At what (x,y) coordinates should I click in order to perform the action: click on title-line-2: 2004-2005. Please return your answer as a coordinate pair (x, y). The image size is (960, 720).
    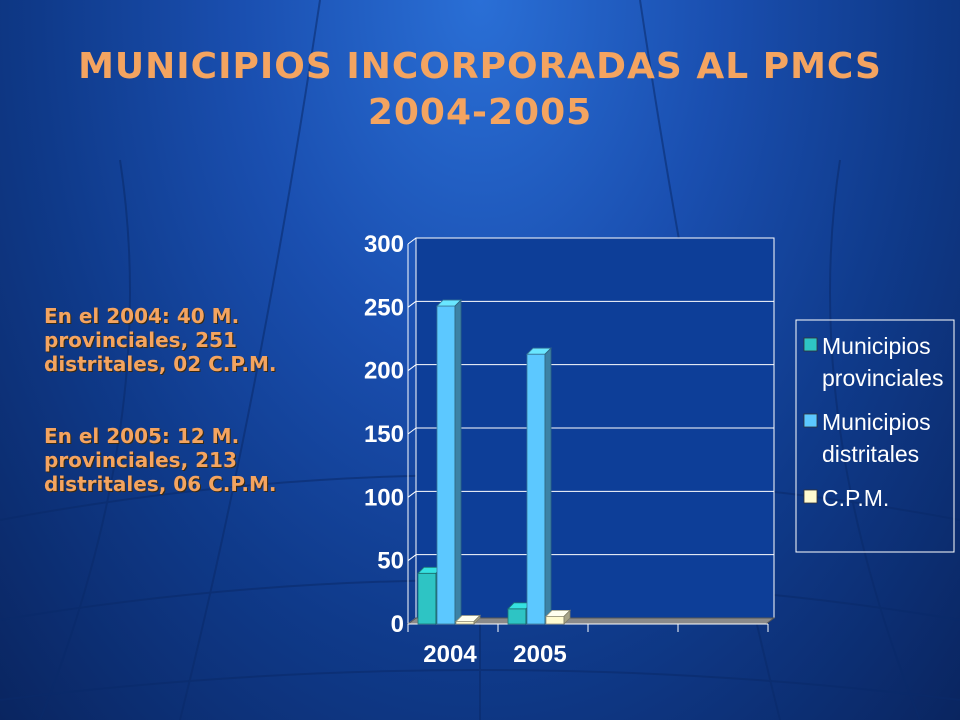
    Looking at the image, I should click on (480, 112).